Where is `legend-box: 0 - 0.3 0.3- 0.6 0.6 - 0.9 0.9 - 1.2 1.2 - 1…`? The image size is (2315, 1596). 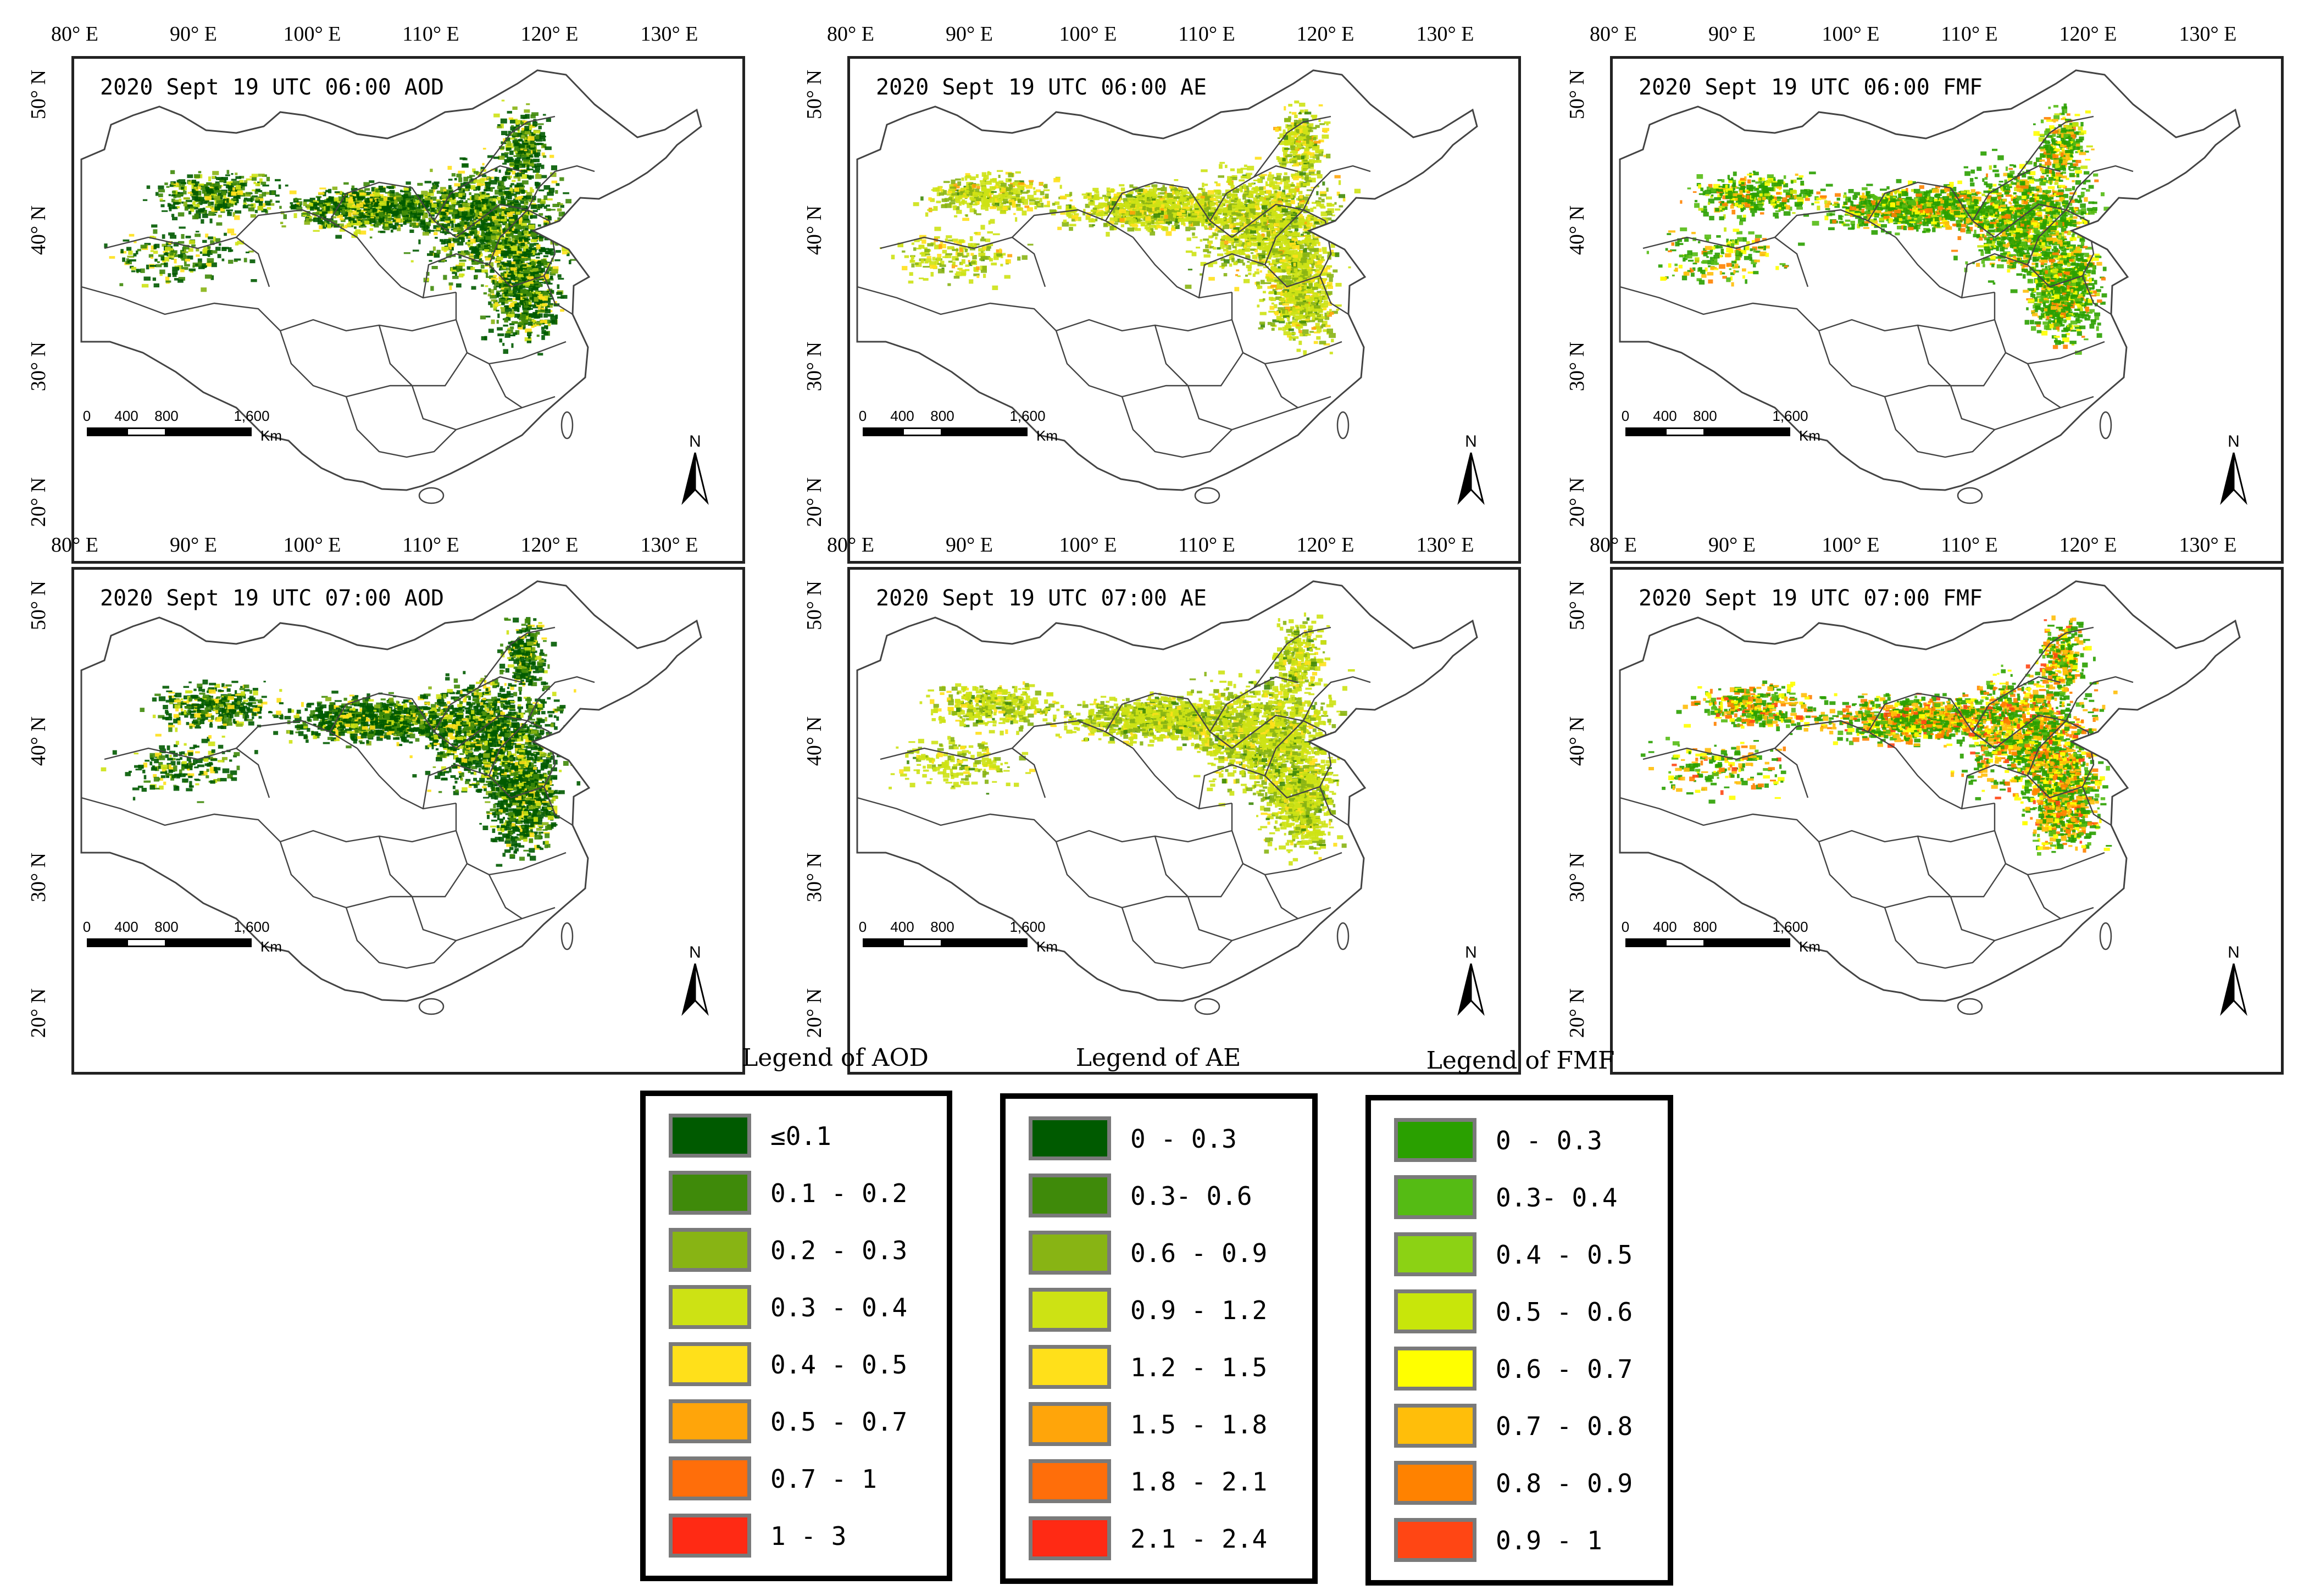 legend-box: 0 - 0.3 0.3- 0.6 0.6 - 0.9 0.9 - 1.2 1.2 - 1… is located at coordinates (1159, 1338).